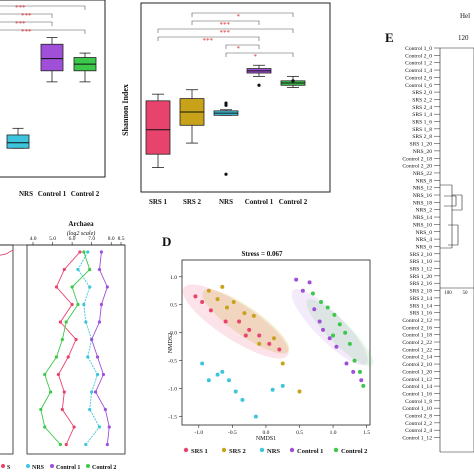  What do you see at coordinates (53, 89) in the screenshot?
I see `panel-a-frame` at bounding box center [53, 89].